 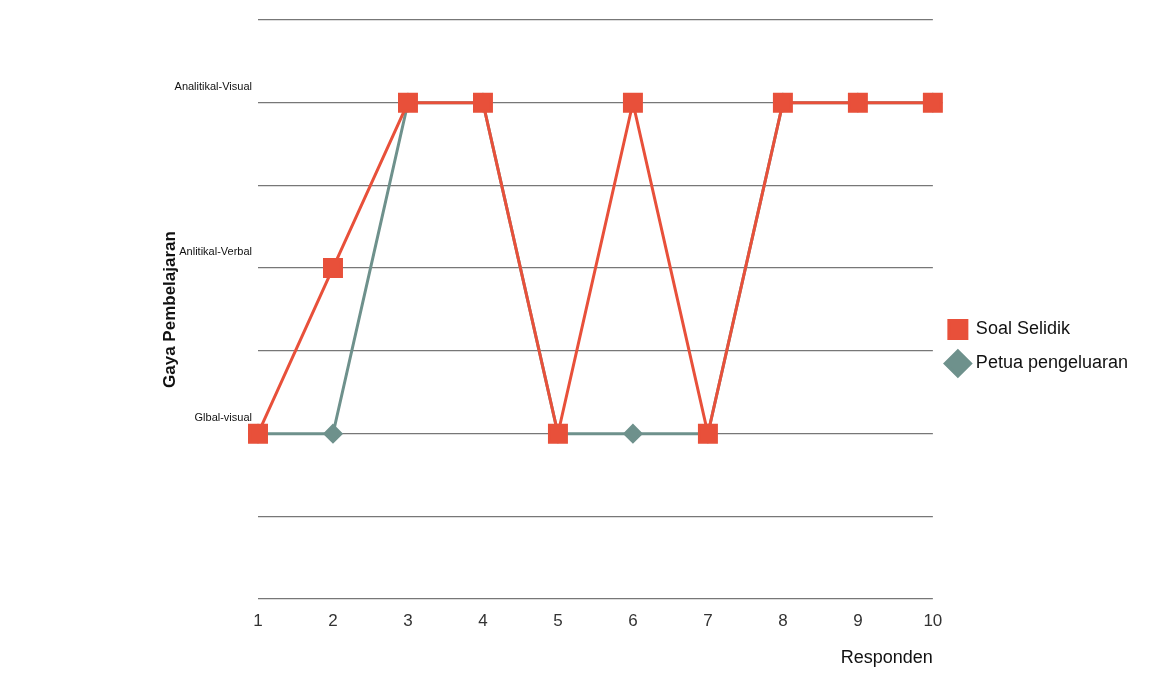 What do you see at coordinates (169, 309) in the screenshot?
I see `y-axis-title: Gaya Pembelajaran` at bounding box center [169, 309].